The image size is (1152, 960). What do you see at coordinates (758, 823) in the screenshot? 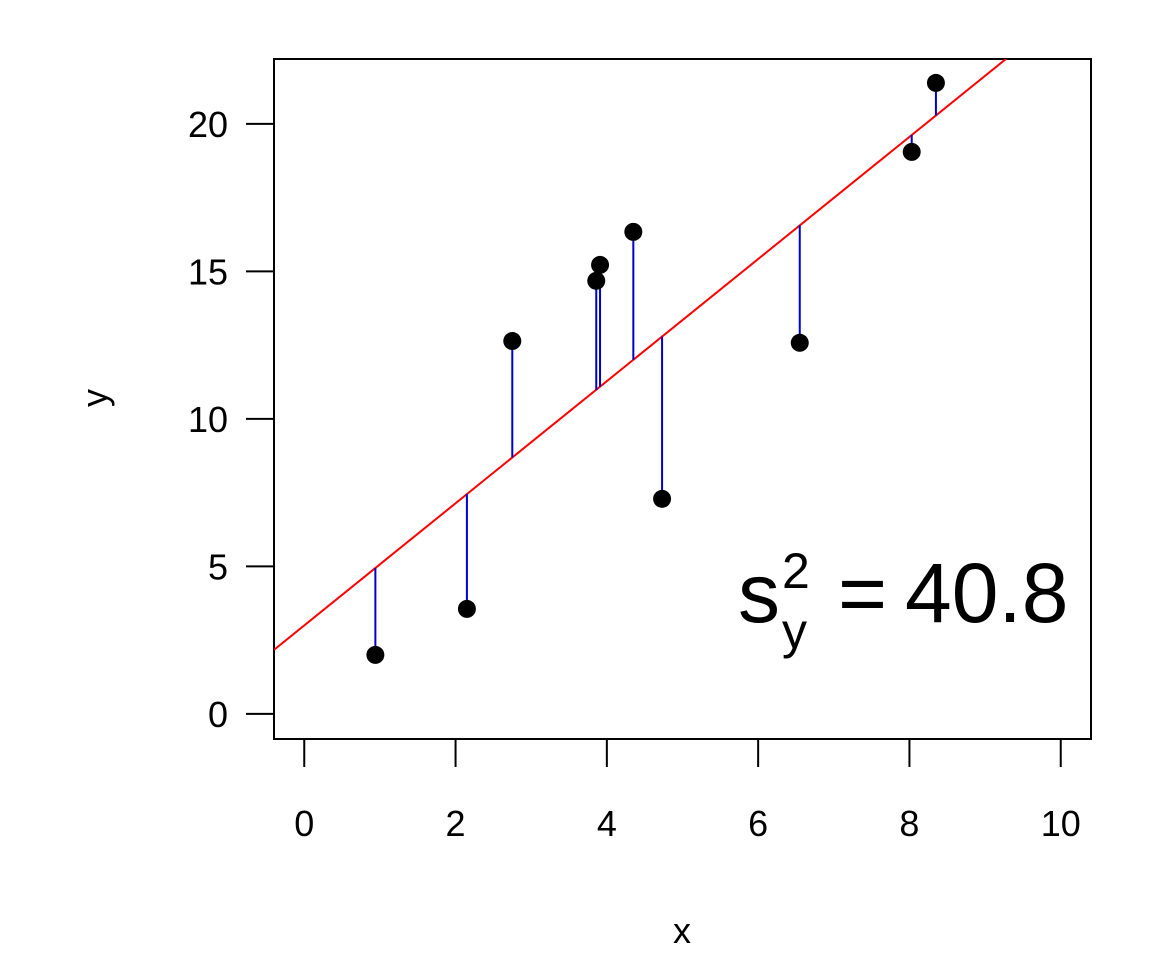
I see `x-tick-label: 6` at bounding box center [758, 823].